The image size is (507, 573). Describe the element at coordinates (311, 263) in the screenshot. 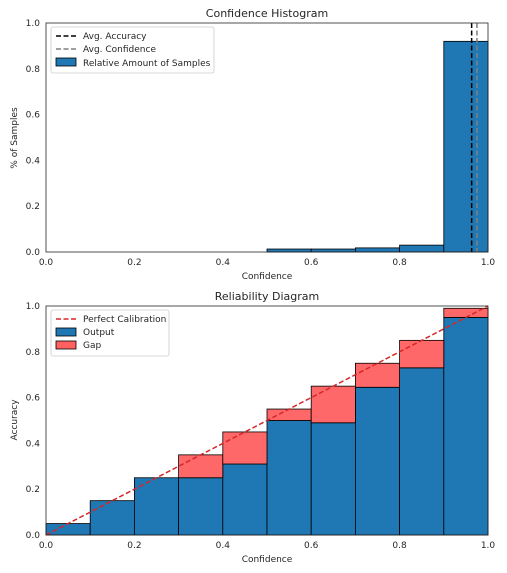

I see `histogram-x-tick-label: 0.6` at that location.